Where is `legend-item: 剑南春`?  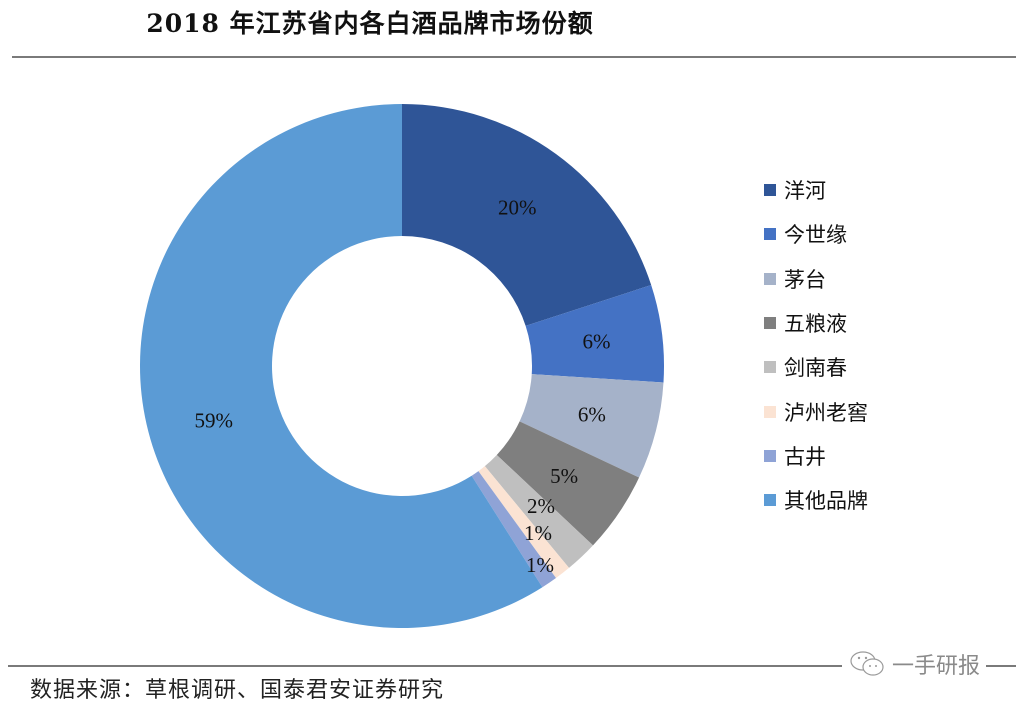
legend-item: 剑南春 is located at coordinates (816, 367).